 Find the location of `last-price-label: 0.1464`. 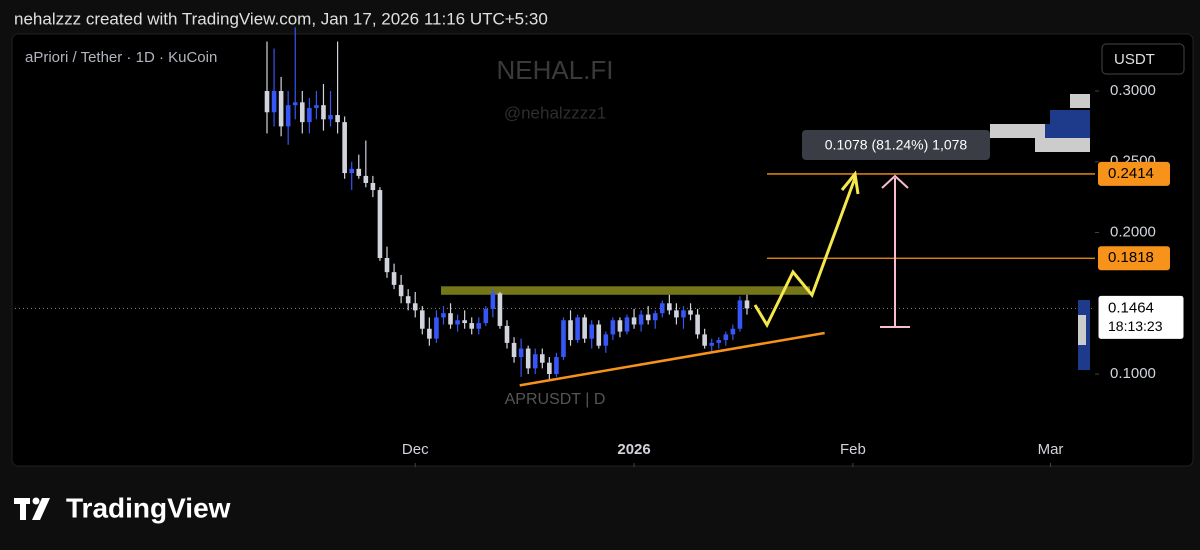

last-price-label: 0.1464 is located at coordinates (1131, 307).